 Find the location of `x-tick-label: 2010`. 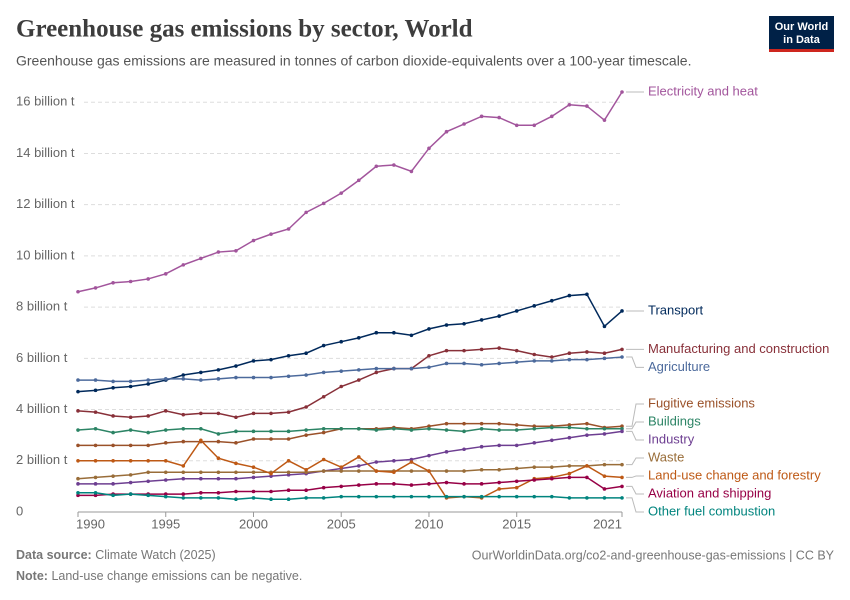

x-tick-label: 2010 is located at coordinates (429, 523).